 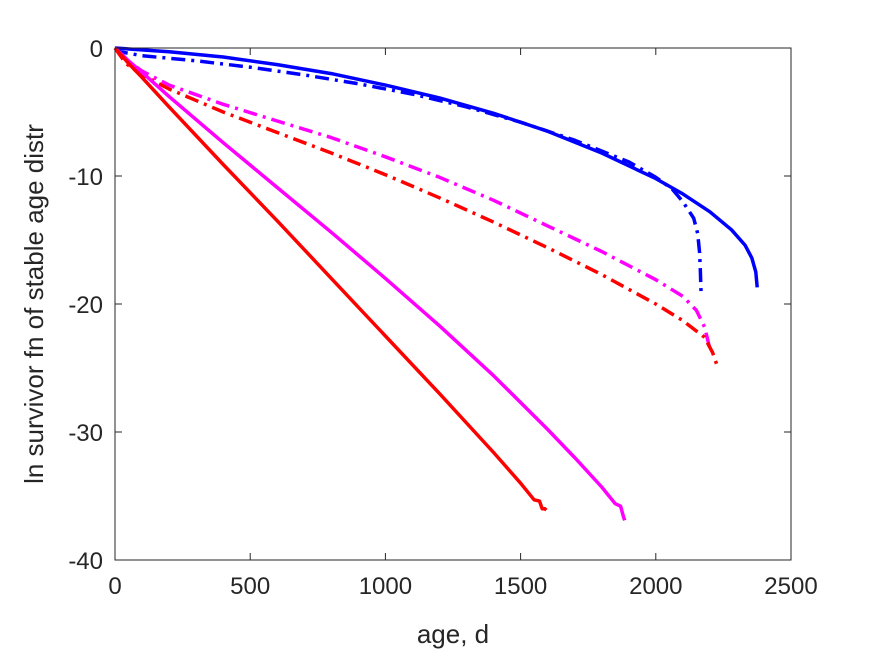 What do you see at coordinates (85, 433) in the screenshot?
I see `y-tick-label: -30` at bounding box center [85, 433].